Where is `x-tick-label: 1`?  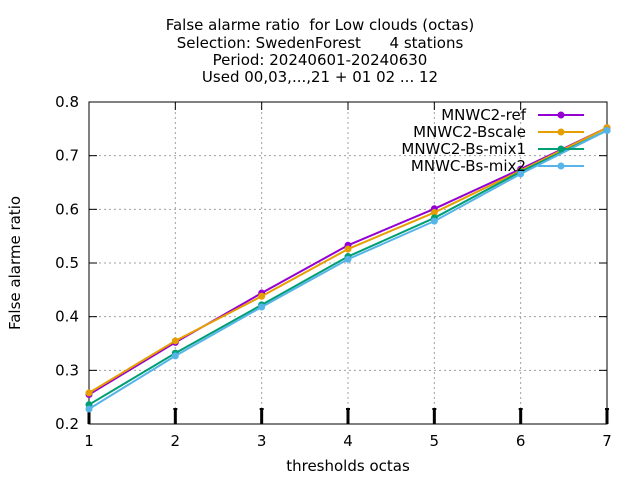
x-tick-label: 1 is located at coordinates (89, 441).